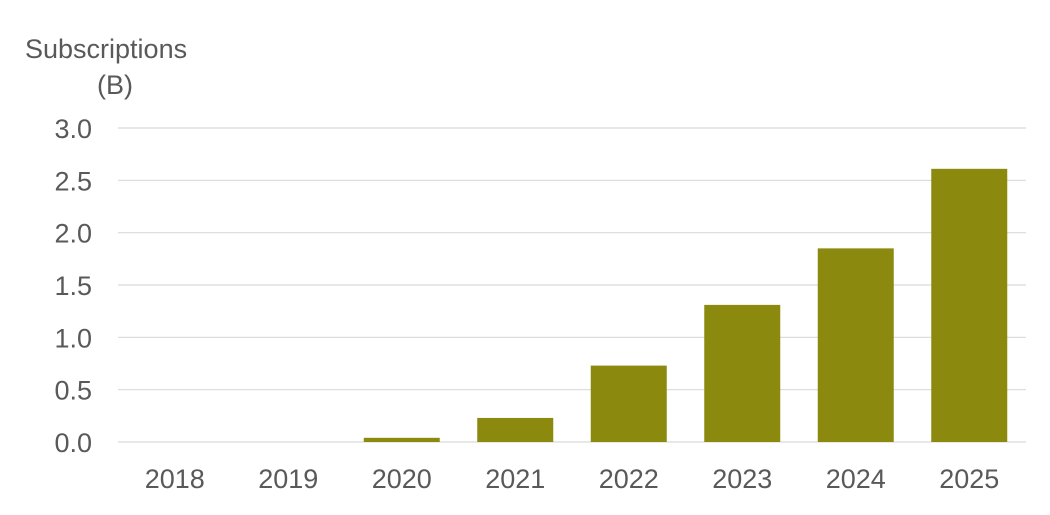 Image resolution: width=1050 pixels, height=515 pixels. What do you see at coordinates (742, 479) in the screenshot?
I see `x-tick-label: 2023` at bounding box center [742, 479].